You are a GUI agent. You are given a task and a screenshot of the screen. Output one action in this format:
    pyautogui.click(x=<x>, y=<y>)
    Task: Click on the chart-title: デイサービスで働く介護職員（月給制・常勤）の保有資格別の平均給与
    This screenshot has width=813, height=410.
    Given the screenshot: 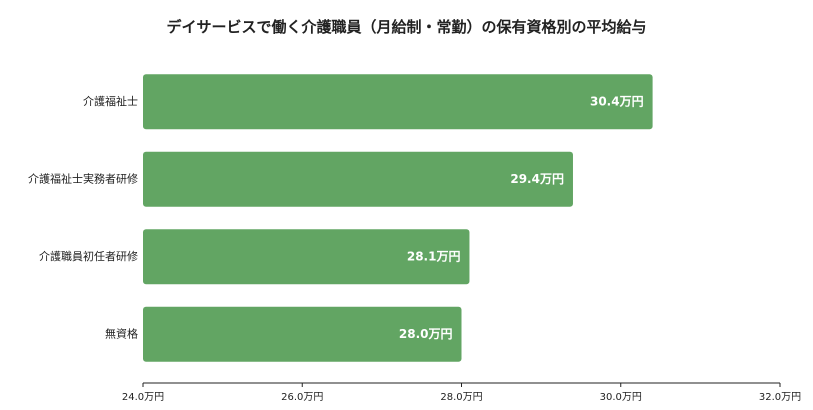 What is the action you would take?
    pyautogui.click(x=406, y=27)
    